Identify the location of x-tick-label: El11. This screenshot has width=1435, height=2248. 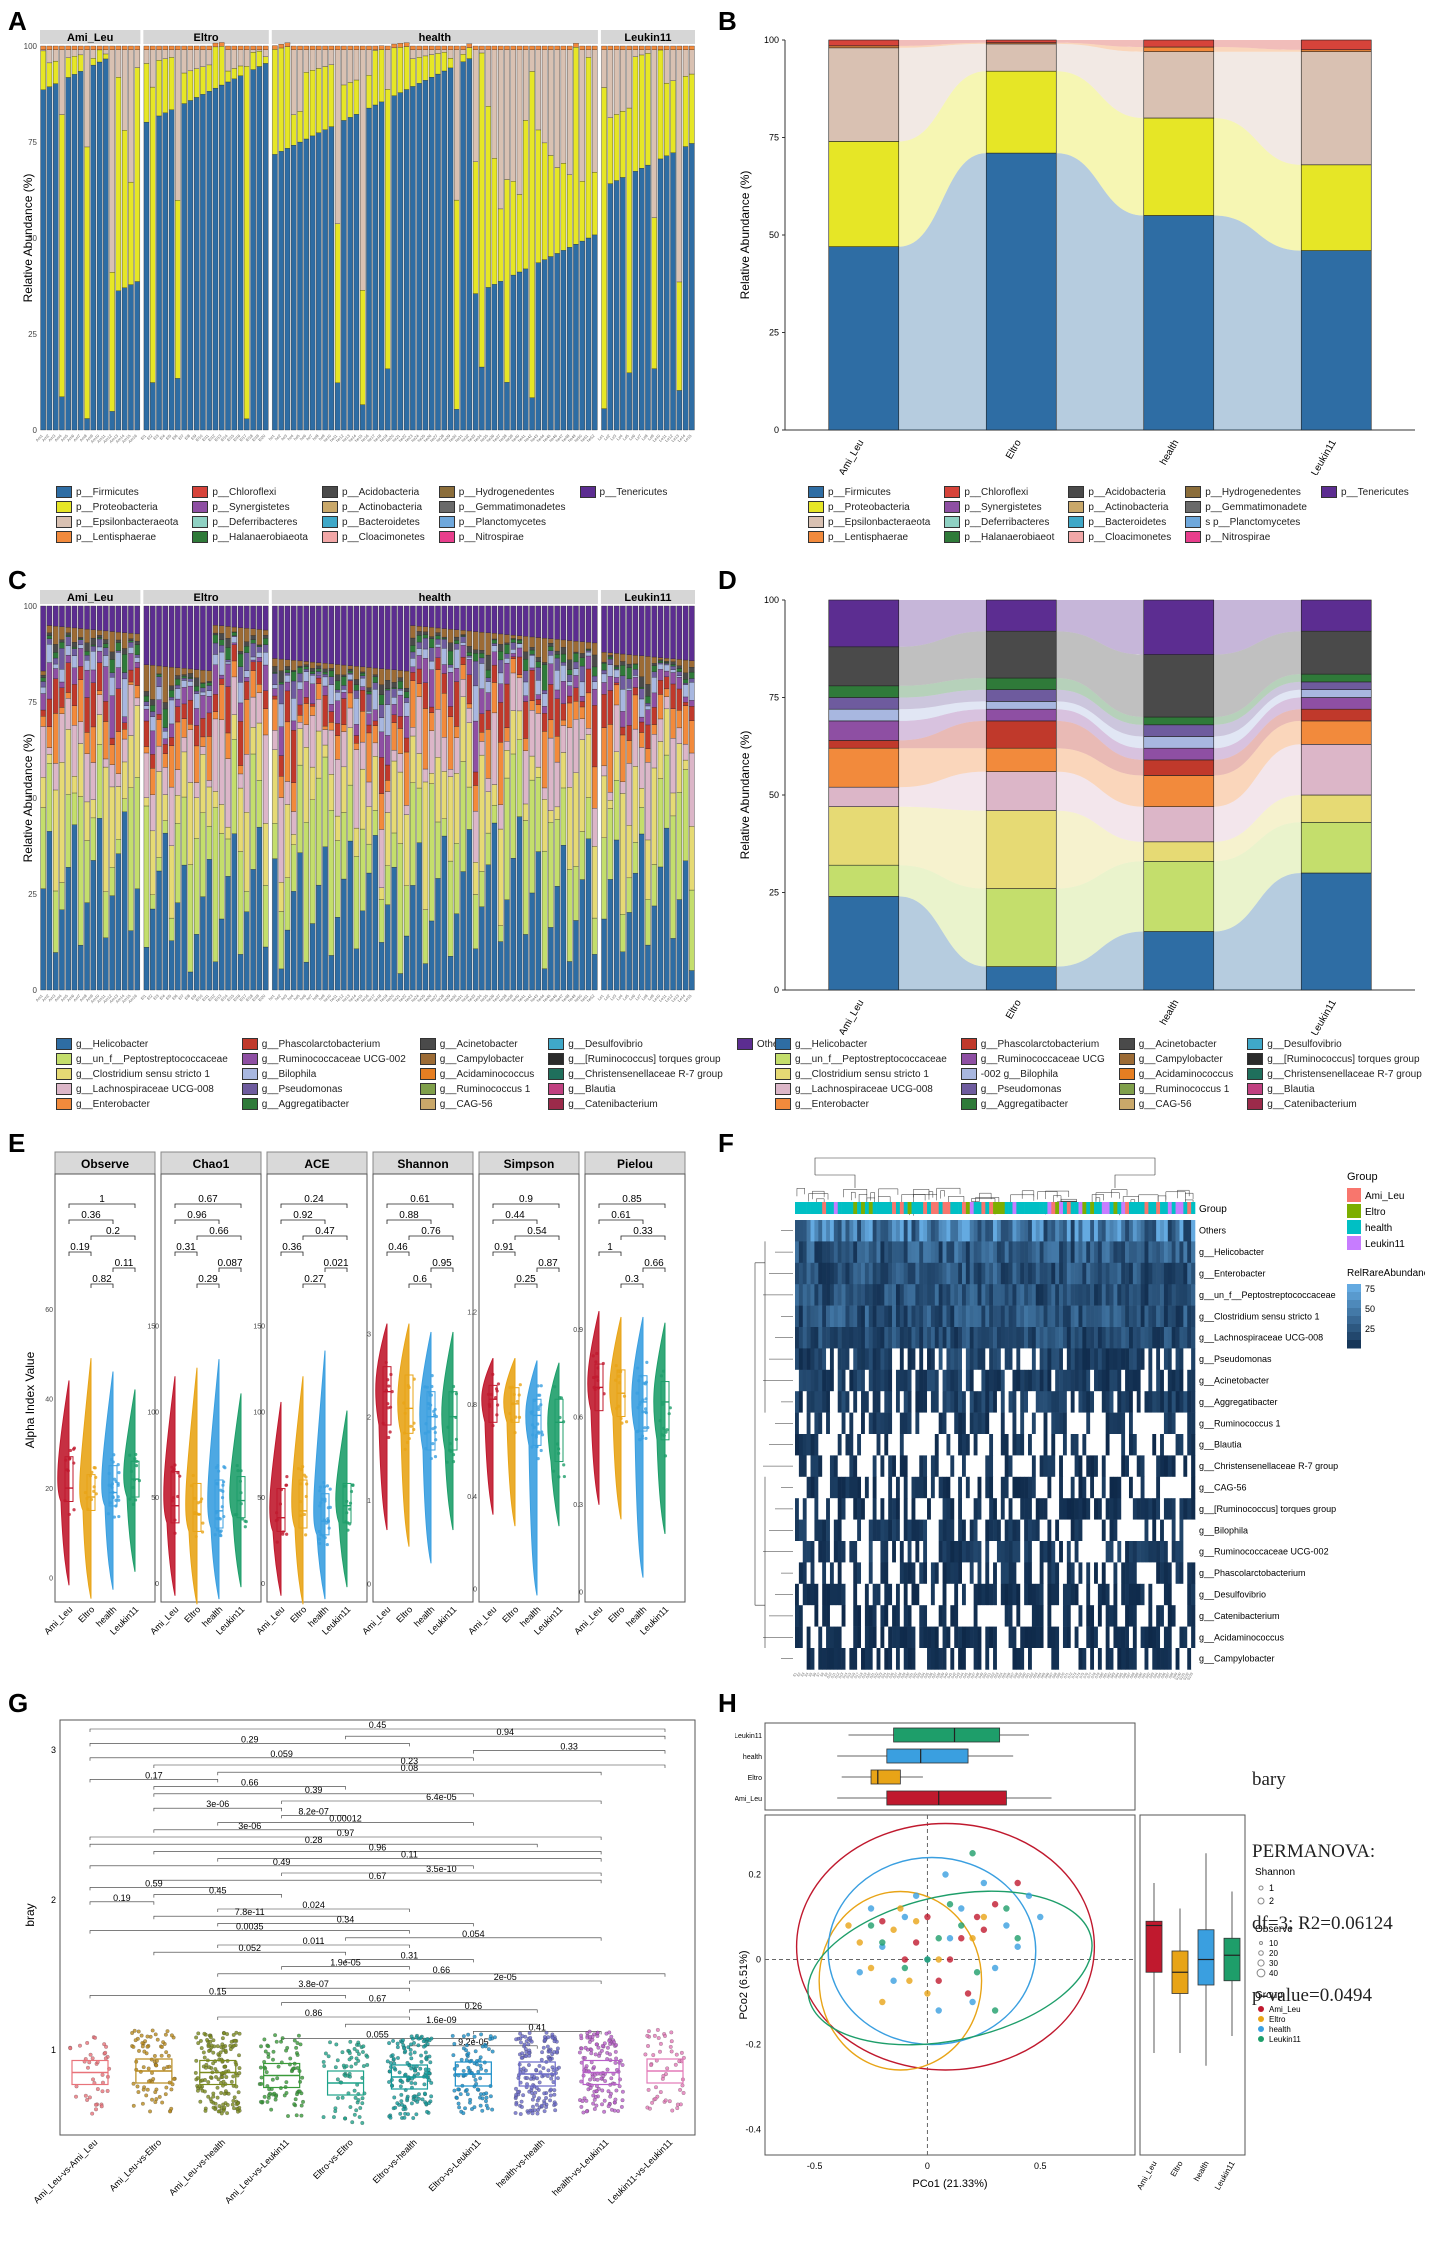
(206, 438).